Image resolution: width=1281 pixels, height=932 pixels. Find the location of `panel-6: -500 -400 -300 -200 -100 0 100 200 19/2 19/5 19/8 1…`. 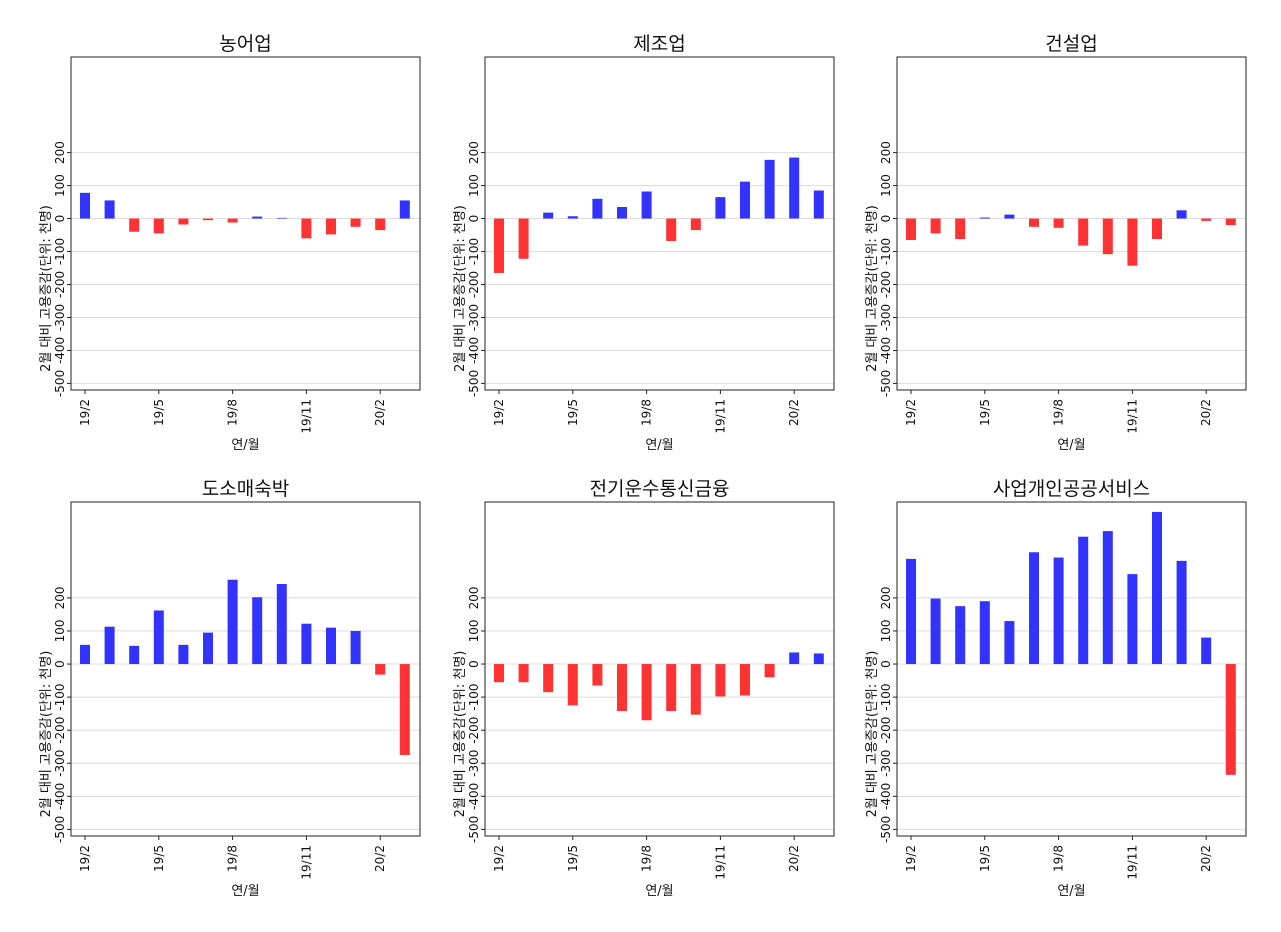

panel-6: -500 -400 -300 -200 -100 0 100 200 19/2 19/5 19/8 1… is located at coordinates (1056, 688).